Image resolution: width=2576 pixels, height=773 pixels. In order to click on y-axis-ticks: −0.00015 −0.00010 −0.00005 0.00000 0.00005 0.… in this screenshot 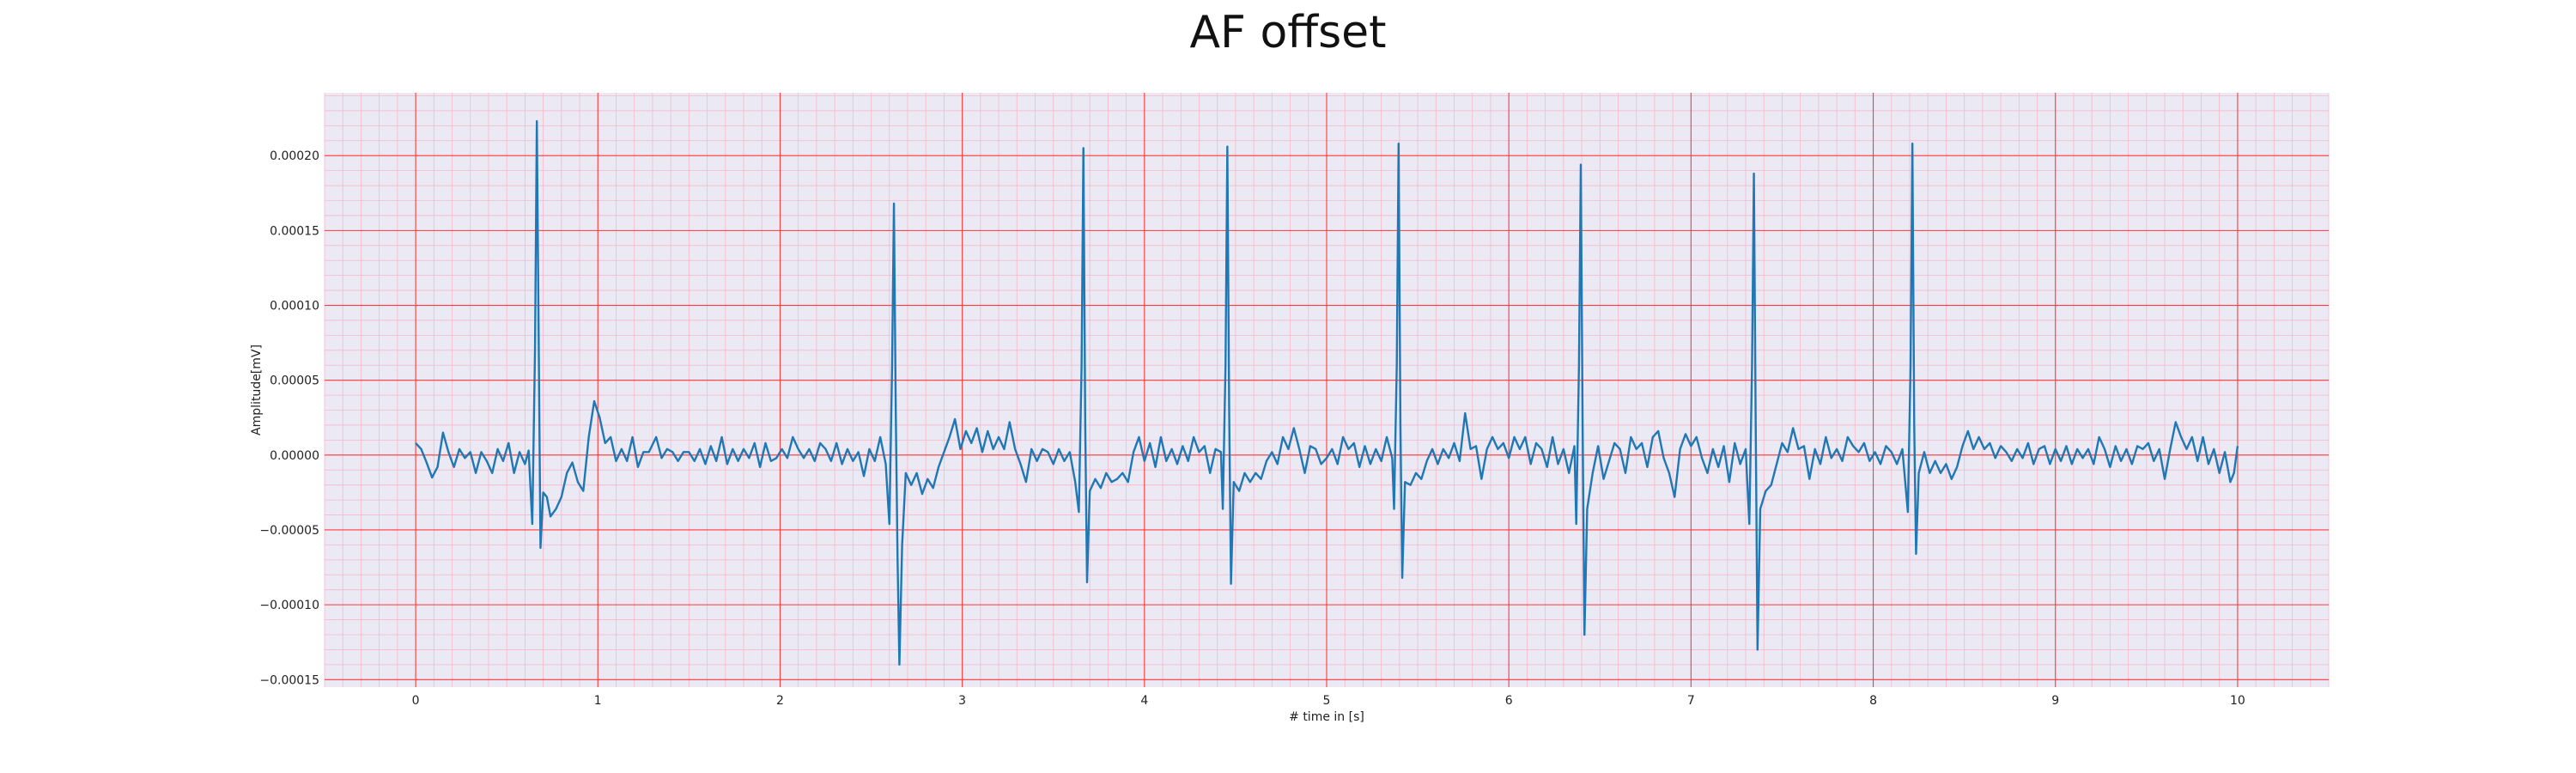, I will do `click(289, 418)`.